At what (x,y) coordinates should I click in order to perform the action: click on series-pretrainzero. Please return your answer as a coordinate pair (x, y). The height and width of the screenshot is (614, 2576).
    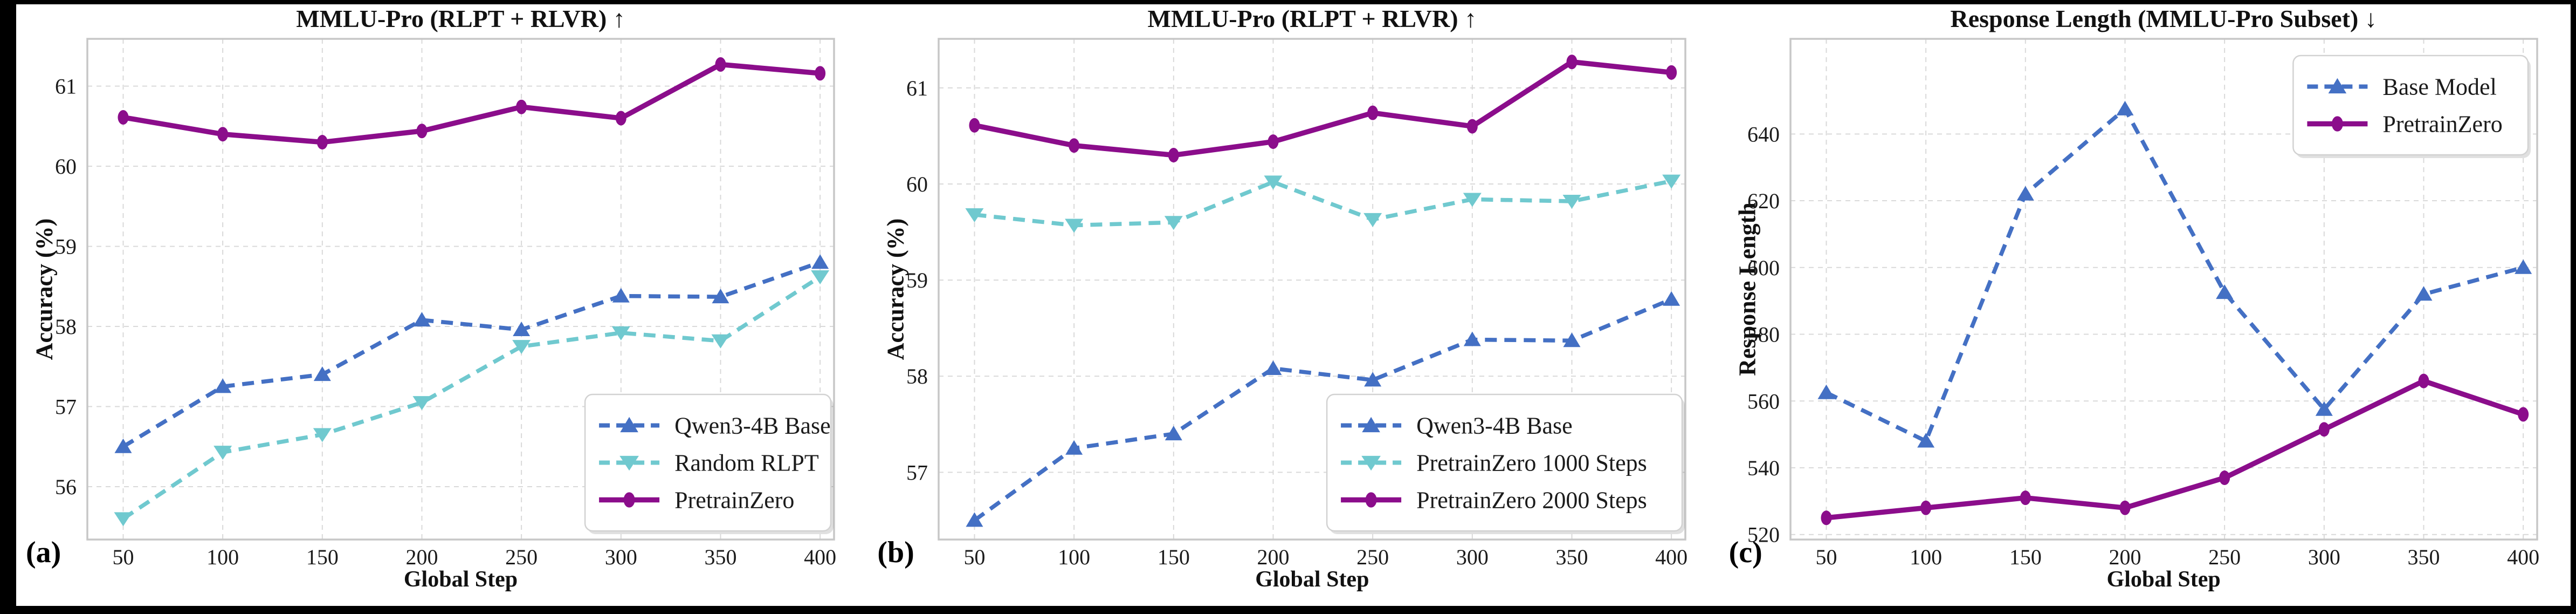
    Looking at the image, I should click on (472, 103).